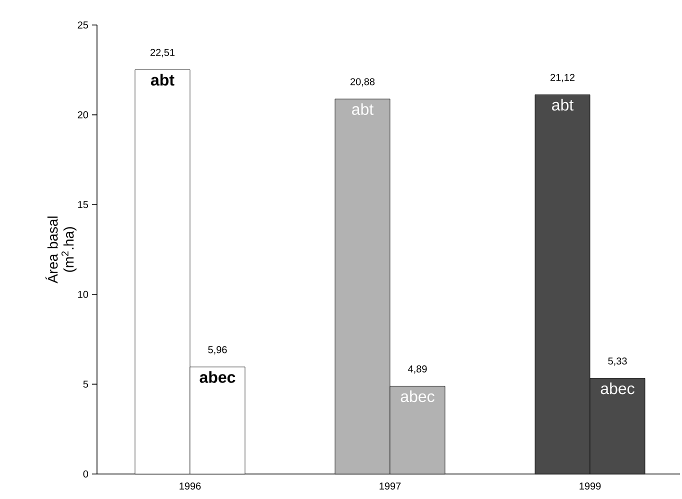 The image size is (682, 499). Describe the element at coordinates (83, 294) in the screenshot. I see `y-tick-label: 10` at that location.